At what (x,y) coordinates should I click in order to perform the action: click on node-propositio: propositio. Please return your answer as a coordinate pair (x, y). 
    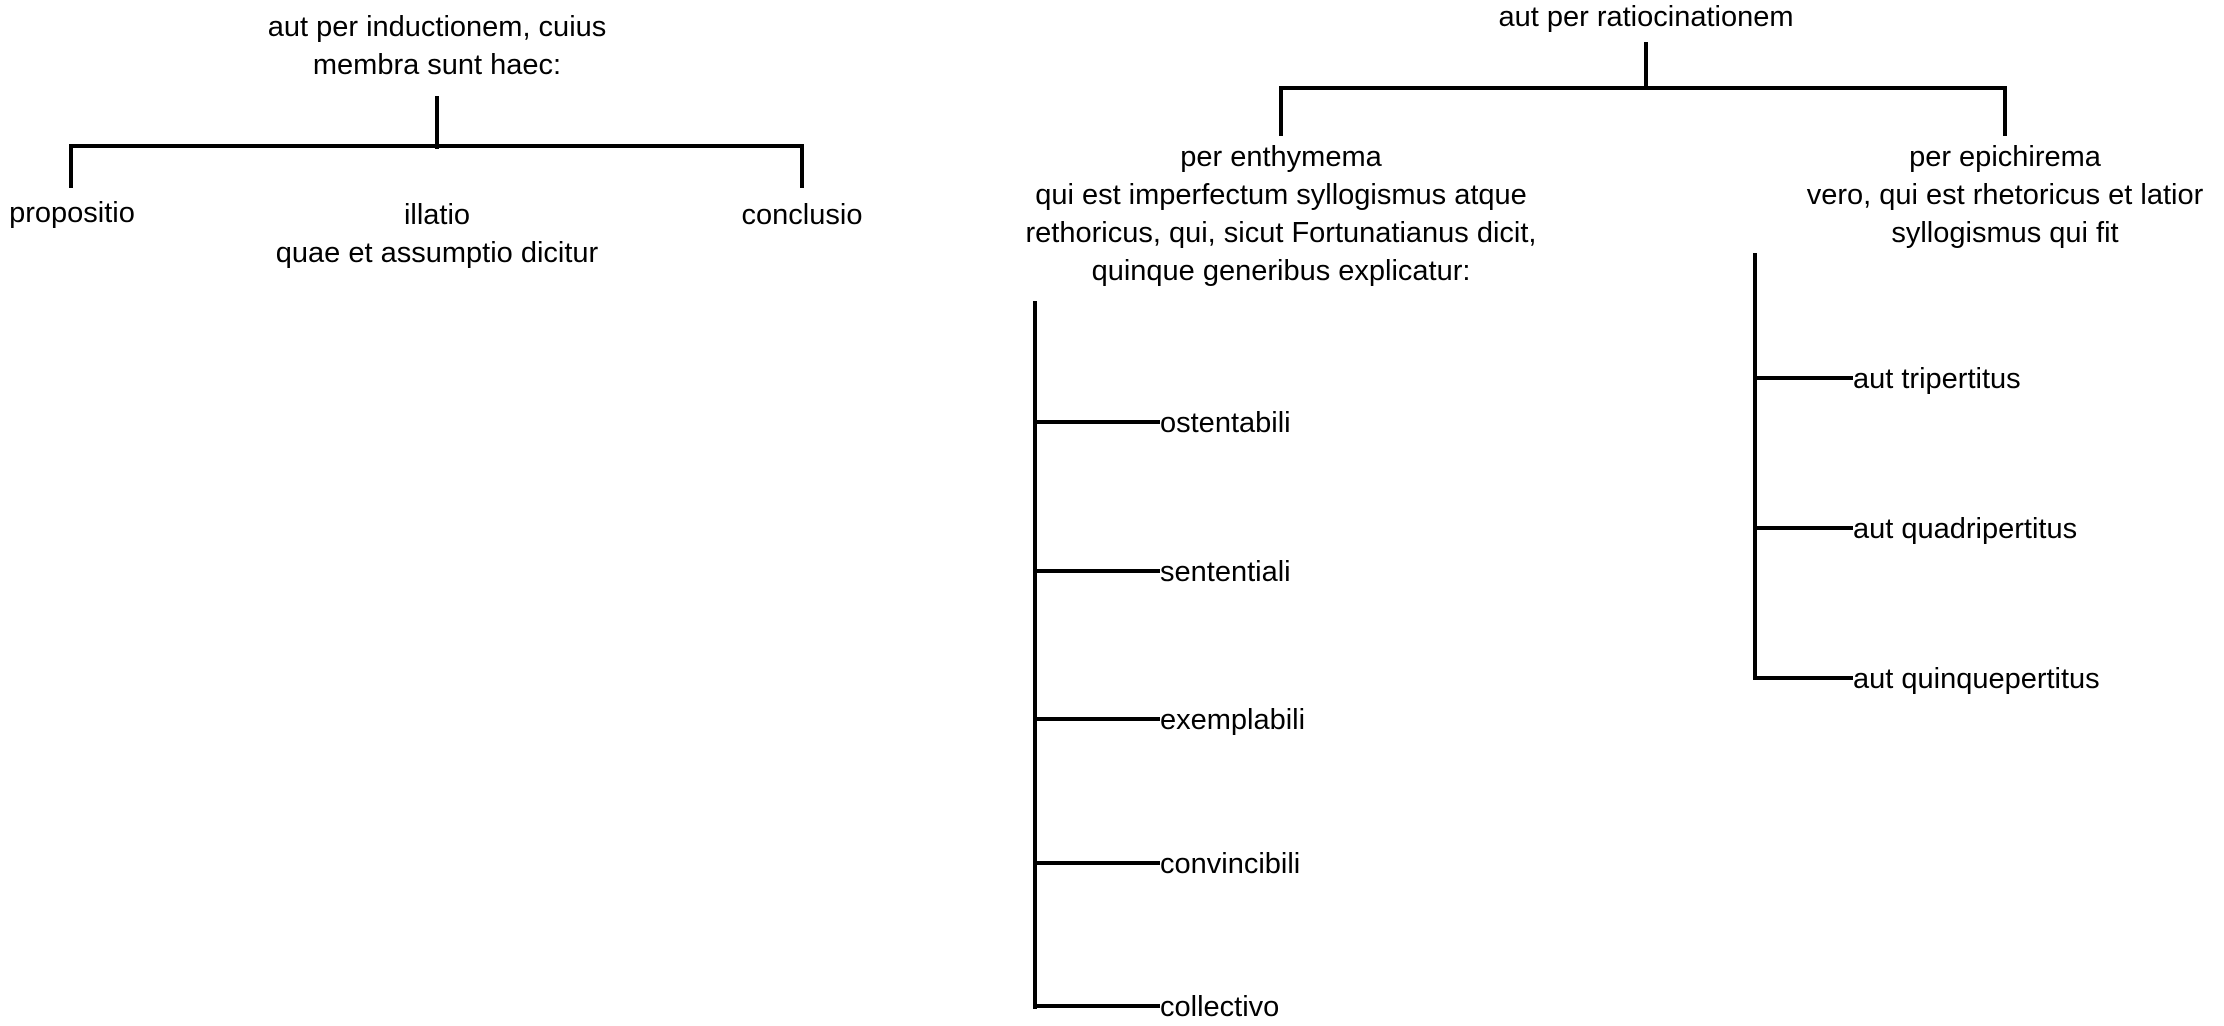
    Looking at the image, I should click on (72, 213).